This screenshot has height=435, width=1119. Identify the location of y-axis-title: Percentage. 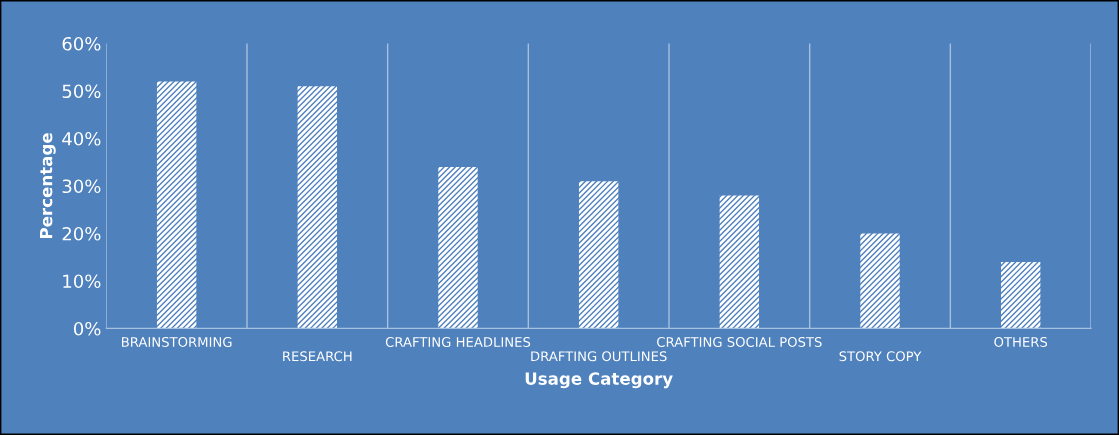
(48, 186).